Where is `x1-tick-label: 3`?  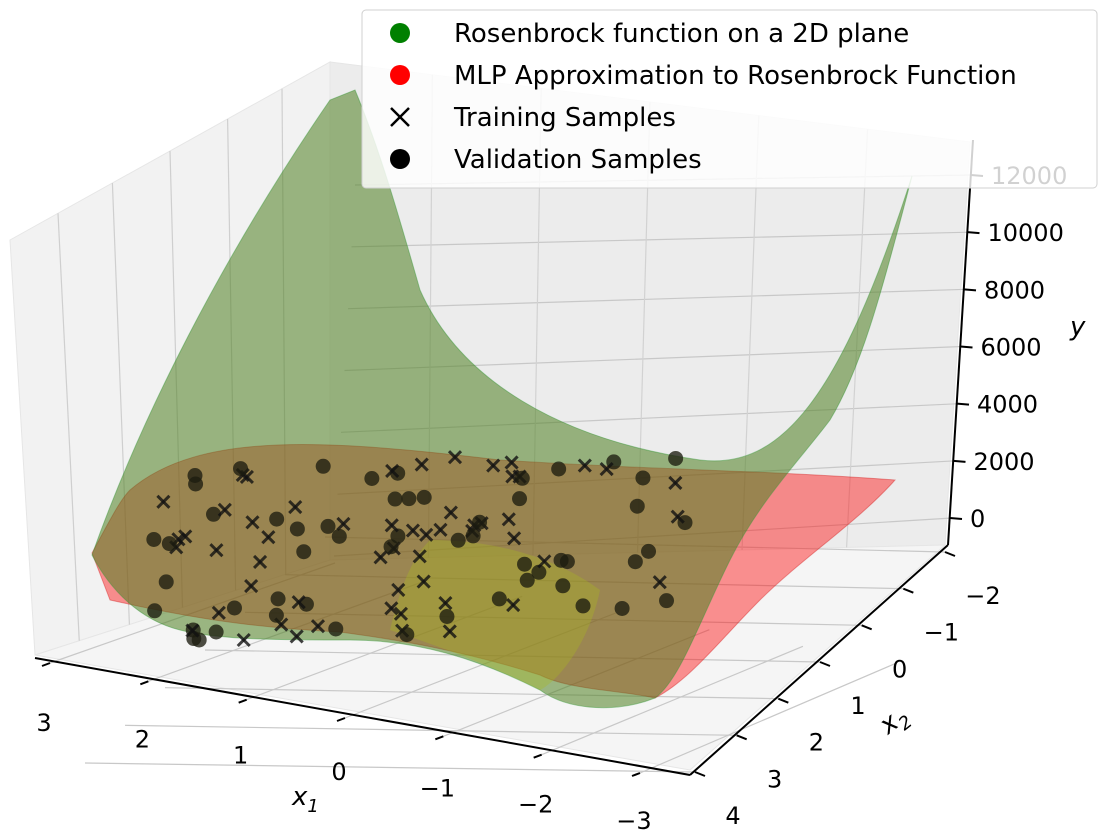
x1-tick-label: 3 is located at coordinates (43, 723).